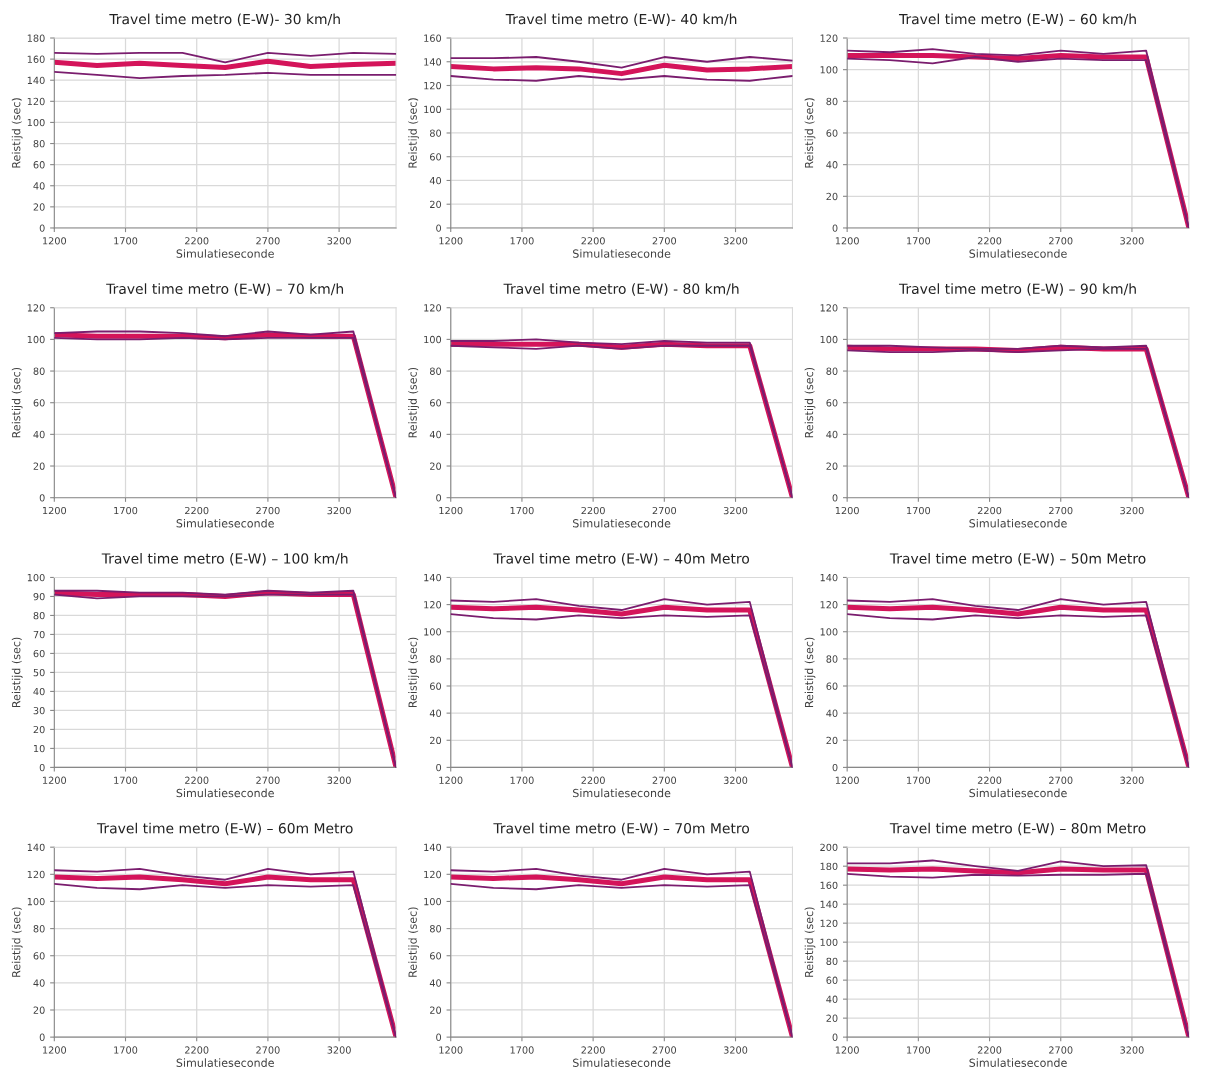  What do you see at coordinates (39, 710) in the screenshot?
I see `y-tick-label: 30` at bounding box center [39, 710].